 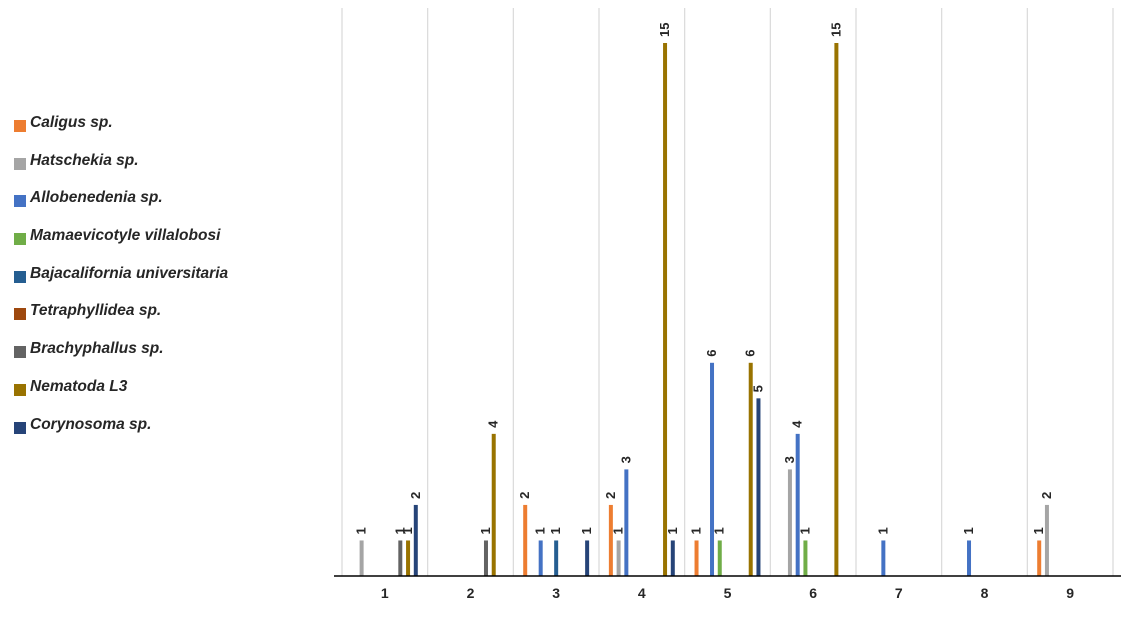 What do you see at coordinates (385, 593) in the screenshot?
I see `x-tick-label: 1` at bounding box center [385, 593].